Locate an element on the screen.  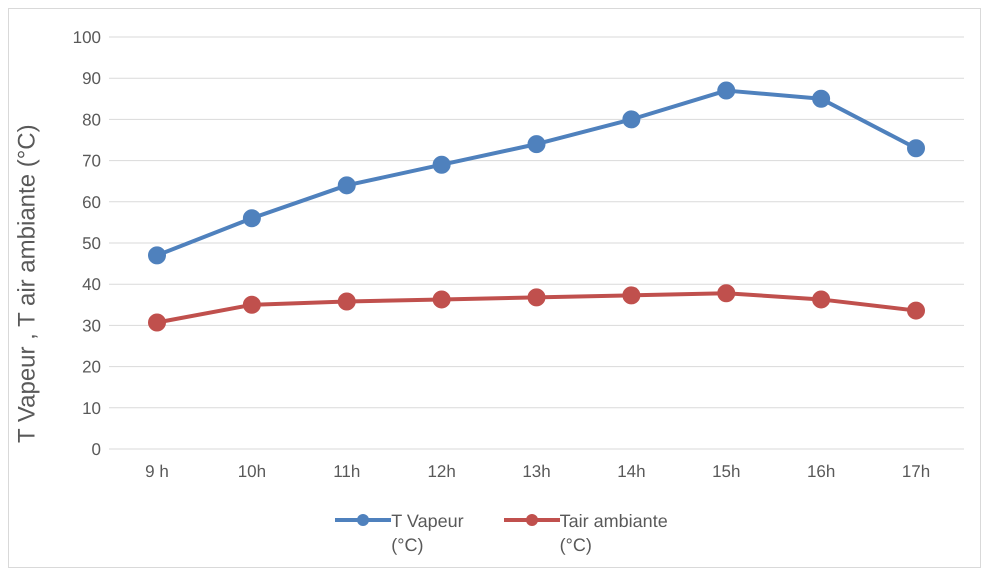
x-tick-label: 17h is located at coordinates (916, 472).